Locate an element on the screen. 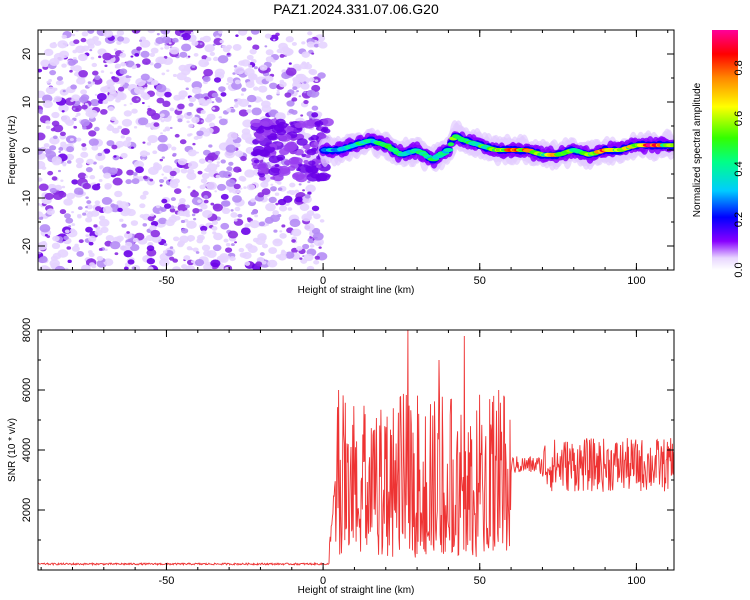 The width and height of the screenshot is (750, 600). colorbar-tick-label: 0.4 is located at coordinates (739, 168).